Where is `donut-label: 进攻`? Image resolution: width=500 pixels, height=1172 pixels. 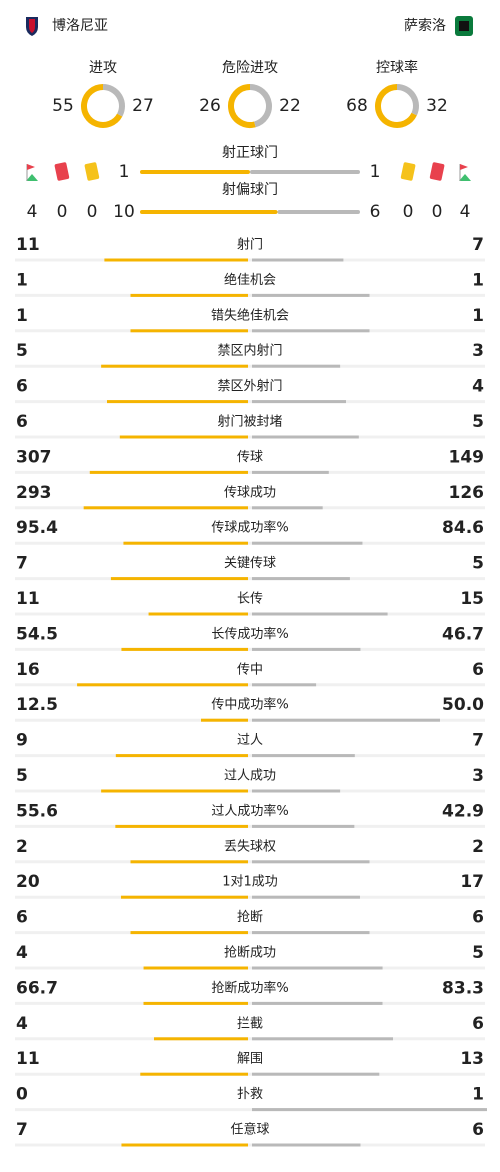 donut-label: 进攻 is located at coordinates (103, 68).